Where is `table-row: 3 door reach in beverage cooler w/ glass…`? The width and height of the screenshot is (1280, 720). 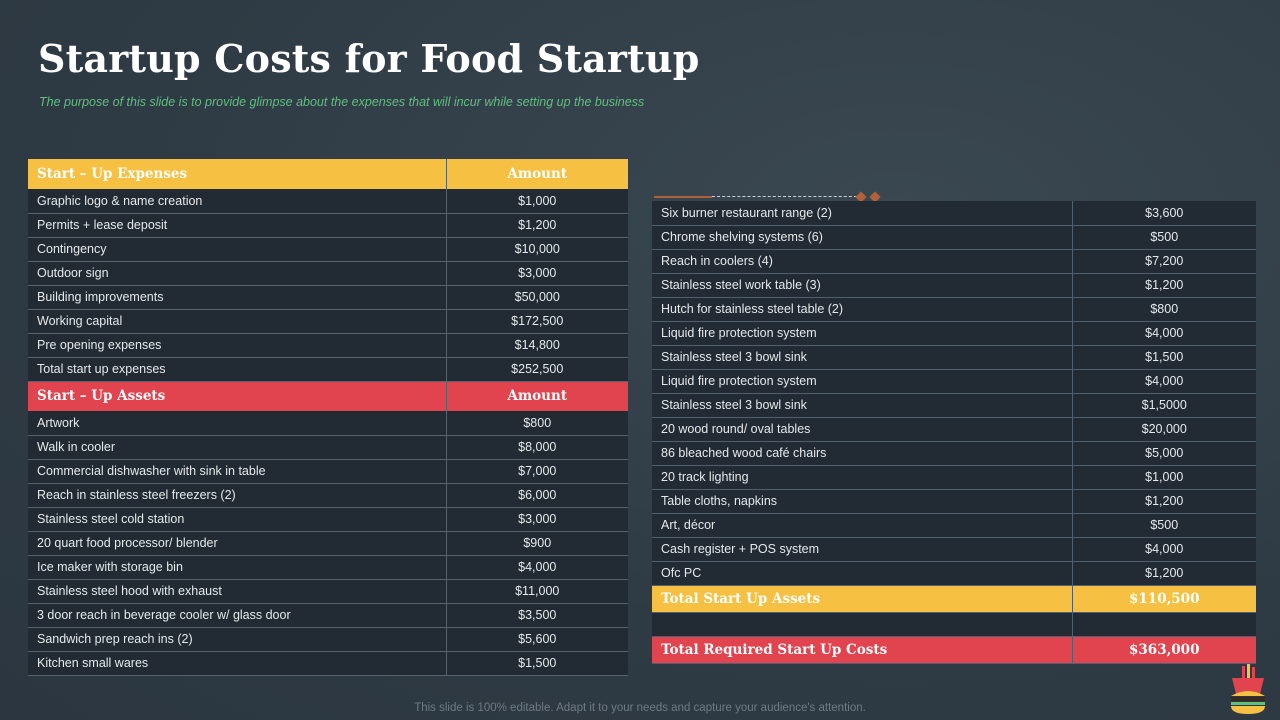
table-row: 3 door reach in beverage cooler w/ glass… is located at coordinates (328, 615).